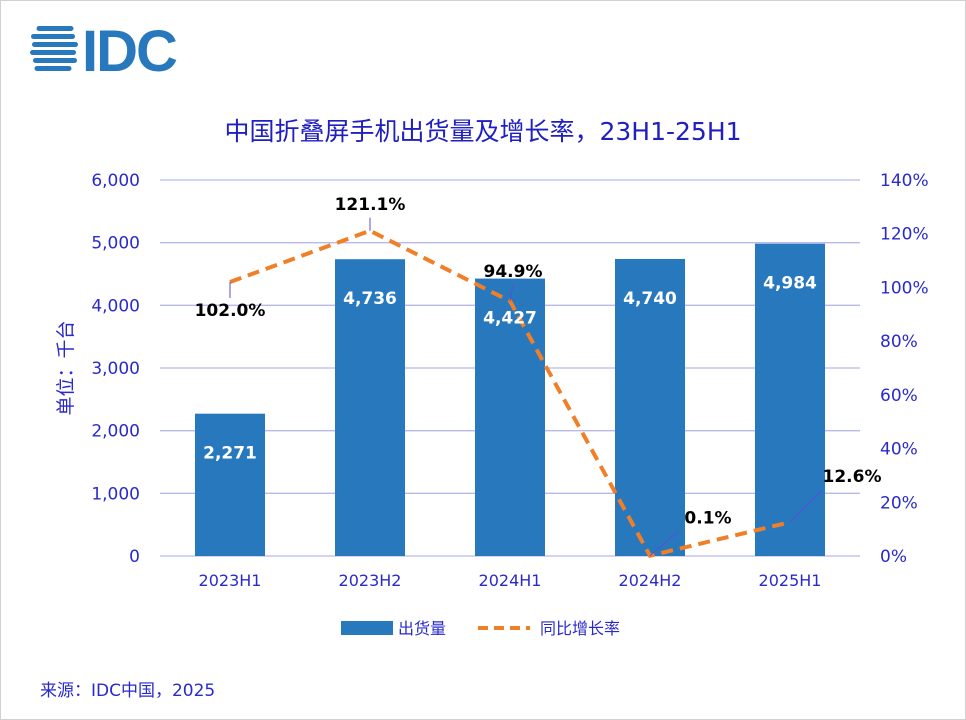 Image resolution: width=966 pixels, height=720 pixels. What do you see at coordinates (230, 311) in the screenshot?
I see `line-data-label: 102.0%` at bounding box center [230, 311].